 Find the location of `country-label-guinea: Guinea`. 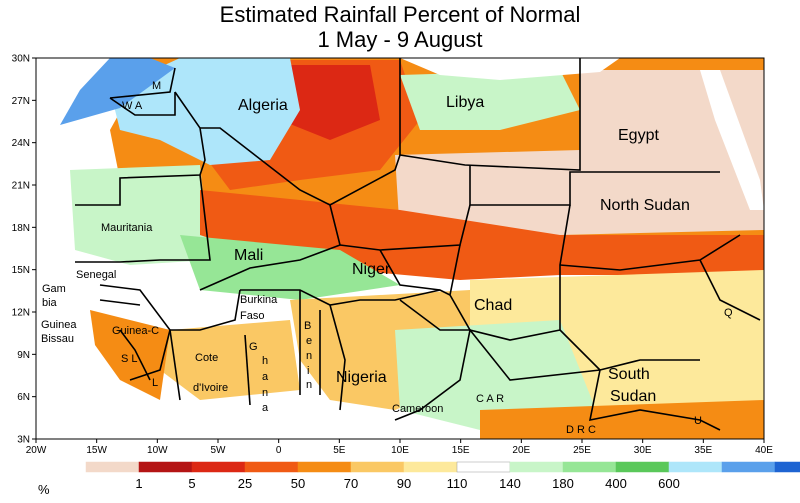

country-label-guinea: Guinea is located at coordinates (59, 325).